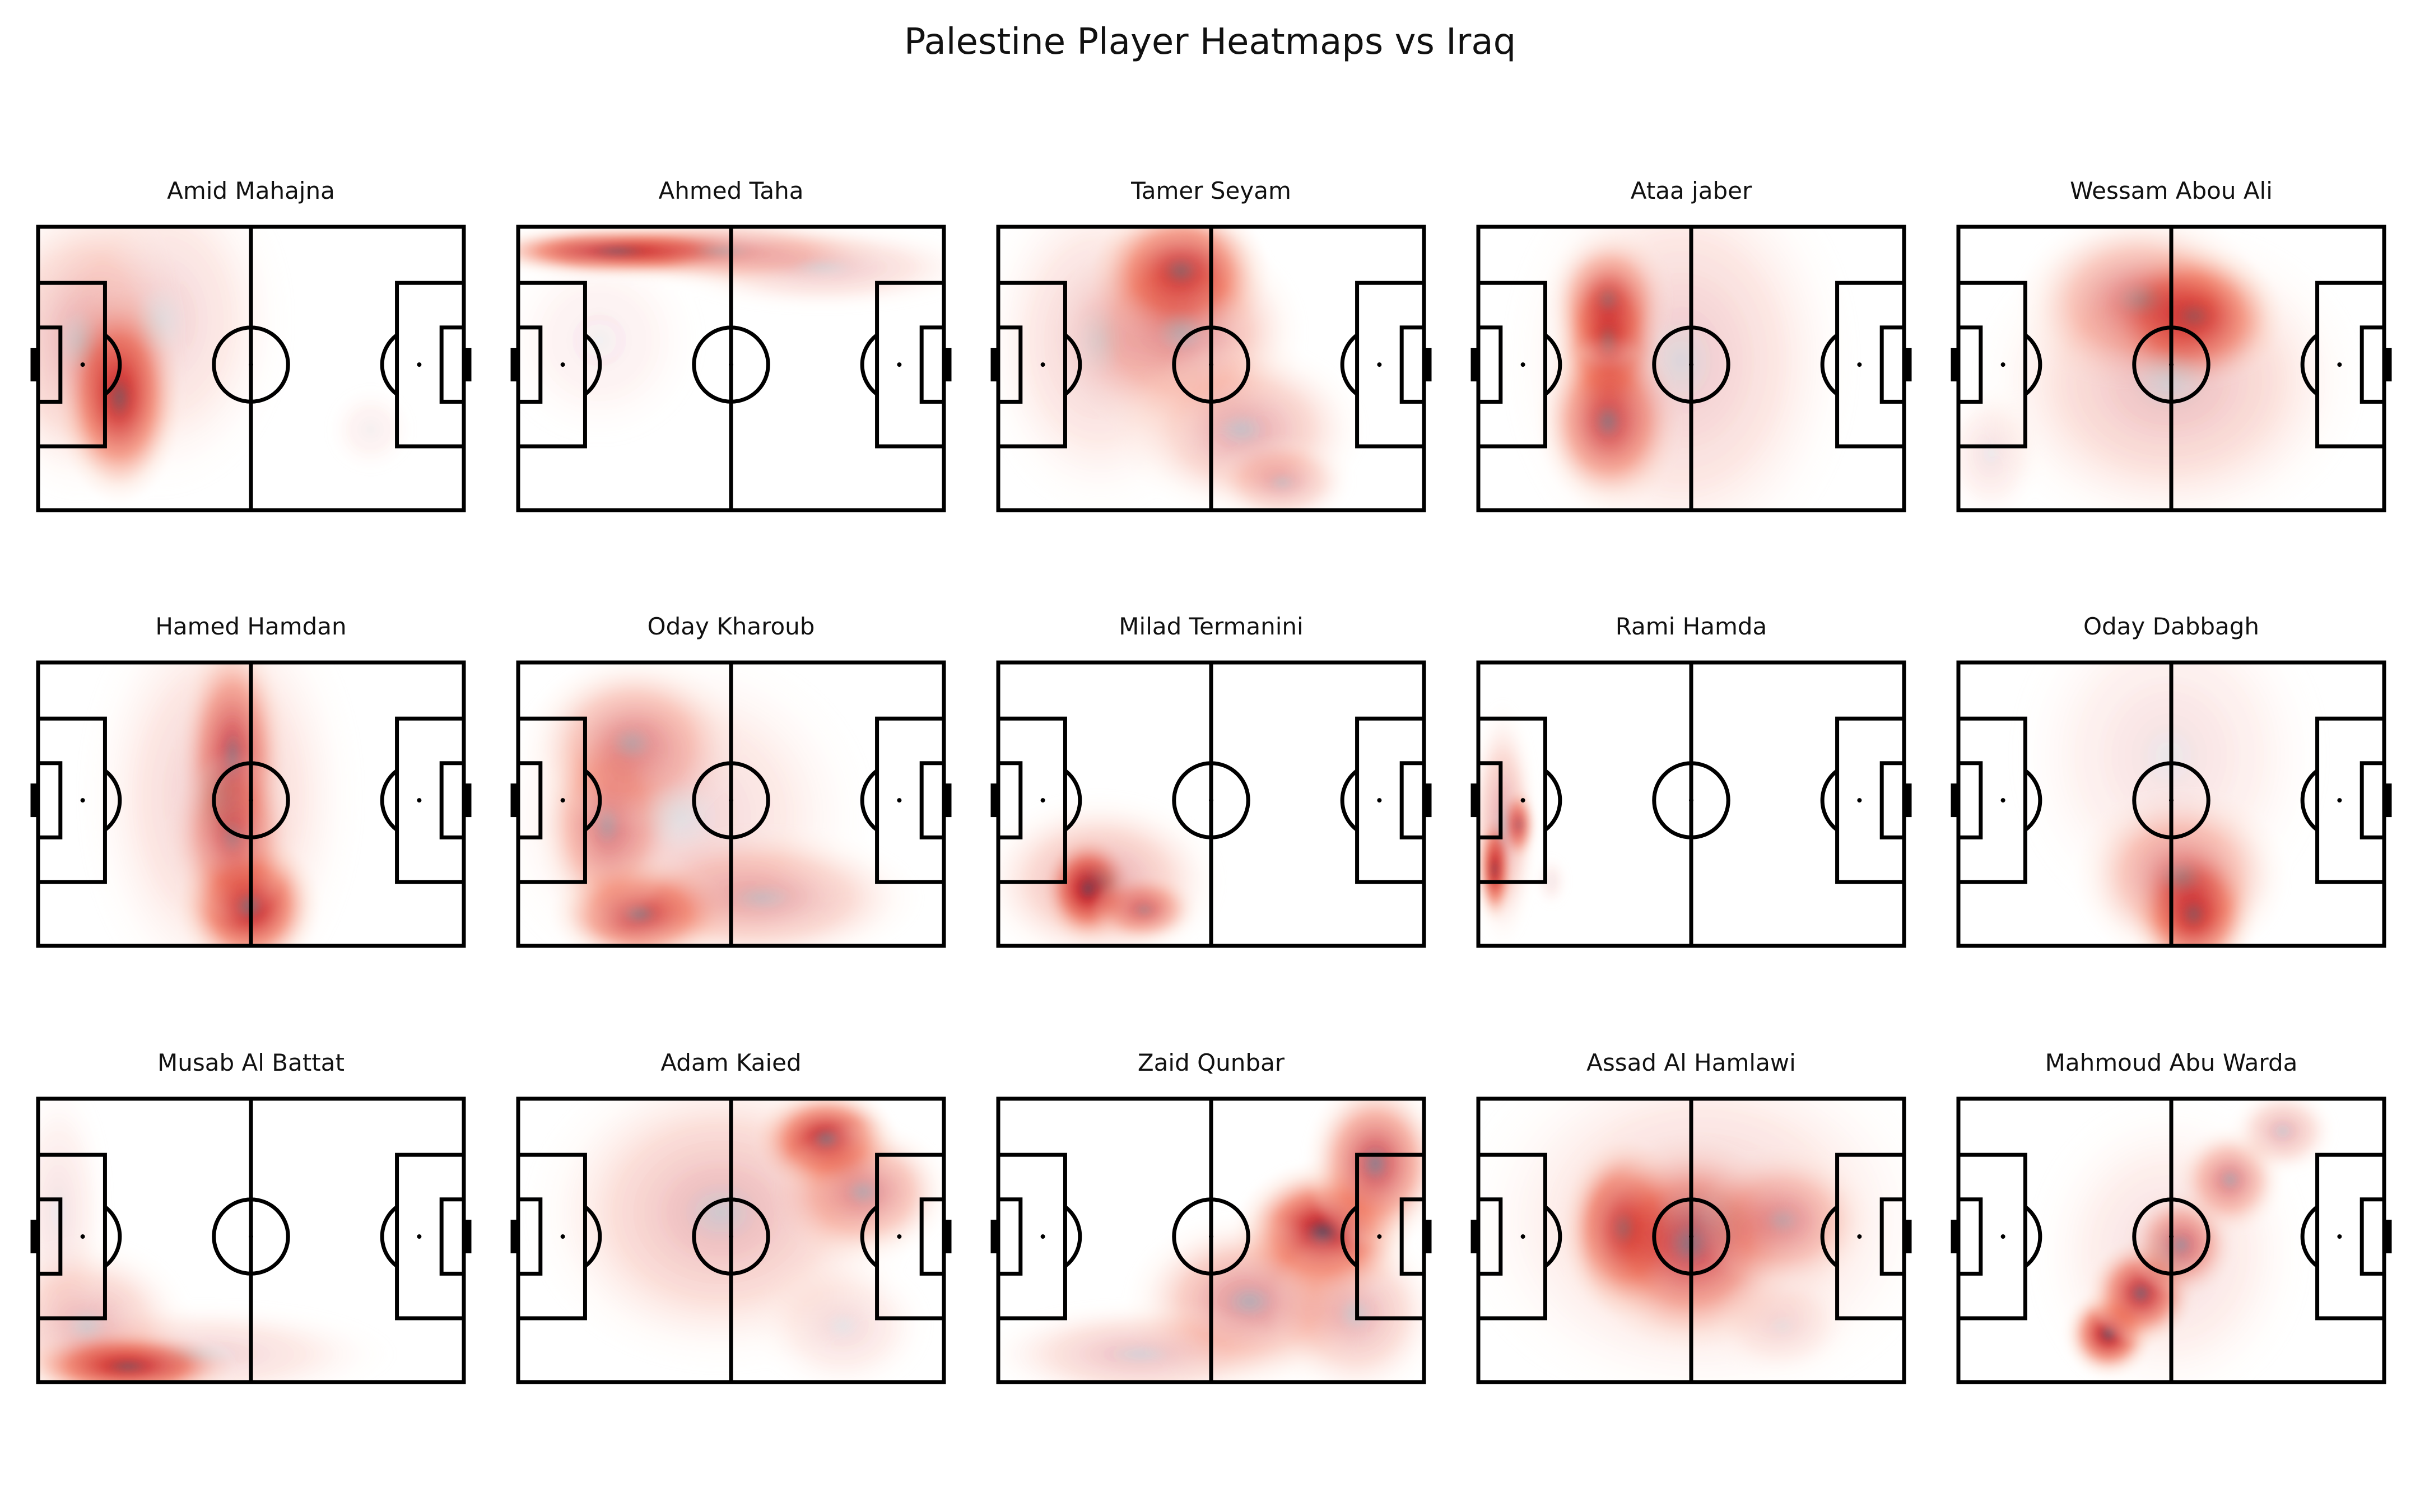 This screenshot has height=1512, width=2420. Describe the element at coordinates (1692, 191) in the screenshot. I see `player-name: Ataa jaber` at that location.